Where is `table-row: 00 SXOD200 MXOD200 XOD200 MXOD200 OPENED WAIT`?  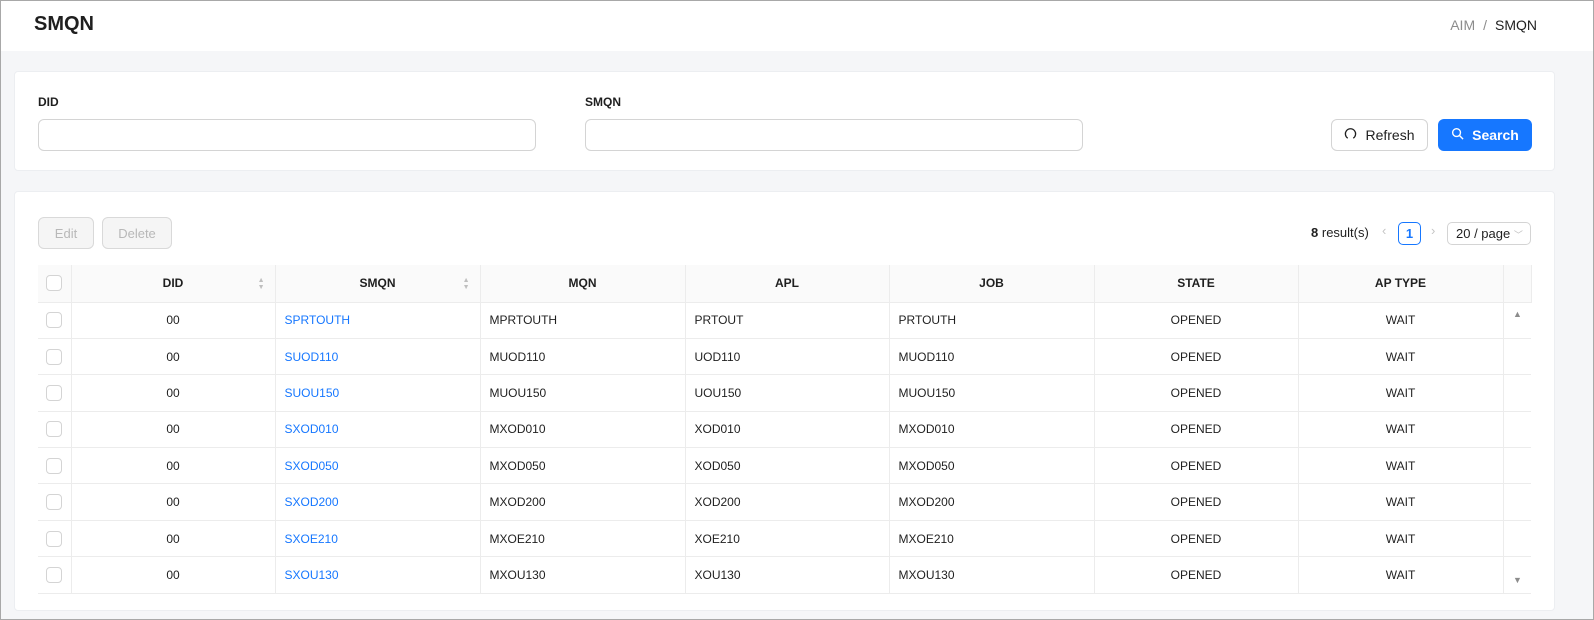 table-row: 00 SXOD200 MXOD200 XOD200 MXOD200 OPENED WAIT is located at coordinates (784, 502).